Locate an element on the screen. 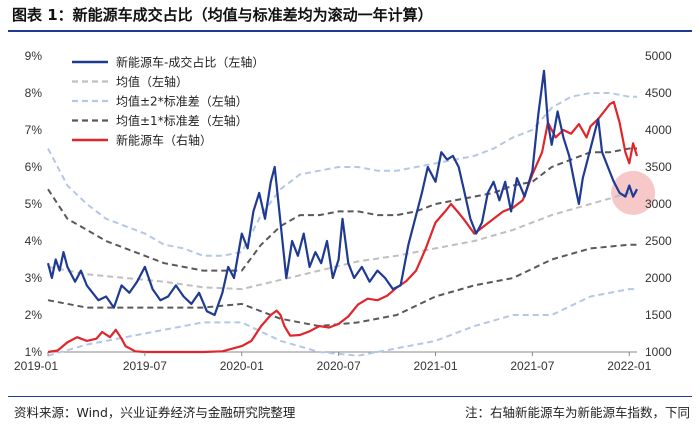 Image resolution: width=700 pixels, height=427 pixels. y-right-tick-label: 1000 is located at coordinates (658, 352).